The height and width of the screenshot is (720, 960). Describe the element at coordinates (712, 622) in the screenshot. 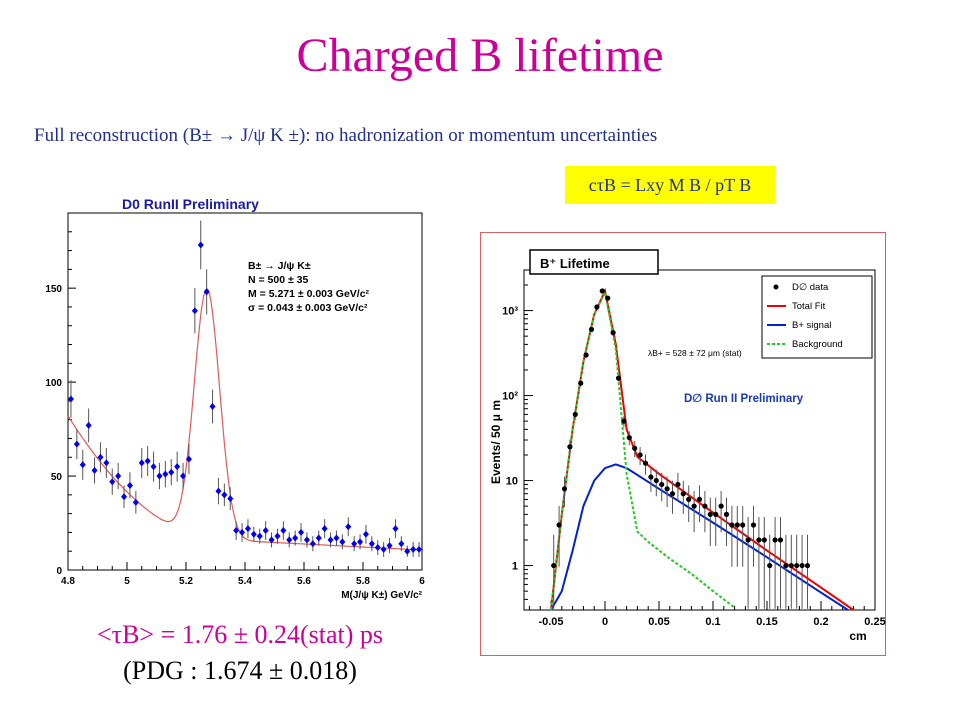

I see `lifetime-xtick-label: 0.1` at that location.